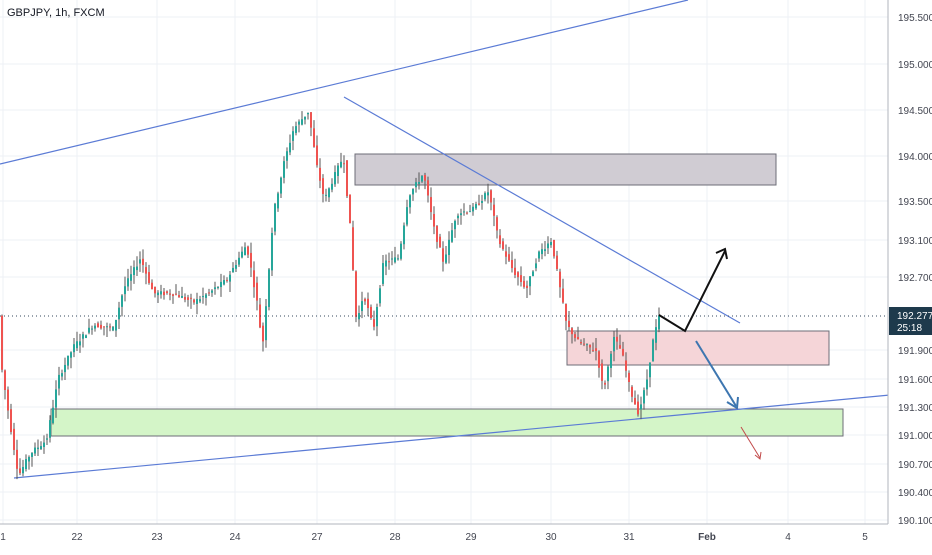 This screenshot has height=555, width=932. Describe the element at coordinates (692, 291) in the screenshot. I see `bullish-projection-arrow` at that location.